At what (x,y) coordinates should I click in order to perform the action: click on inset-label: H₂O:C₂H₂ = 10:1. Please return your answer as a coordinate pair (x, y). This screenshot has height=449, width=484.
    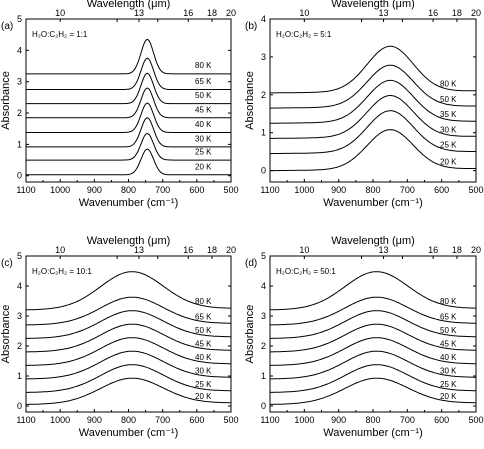
    Looking at the image, I should click on (62, 271).